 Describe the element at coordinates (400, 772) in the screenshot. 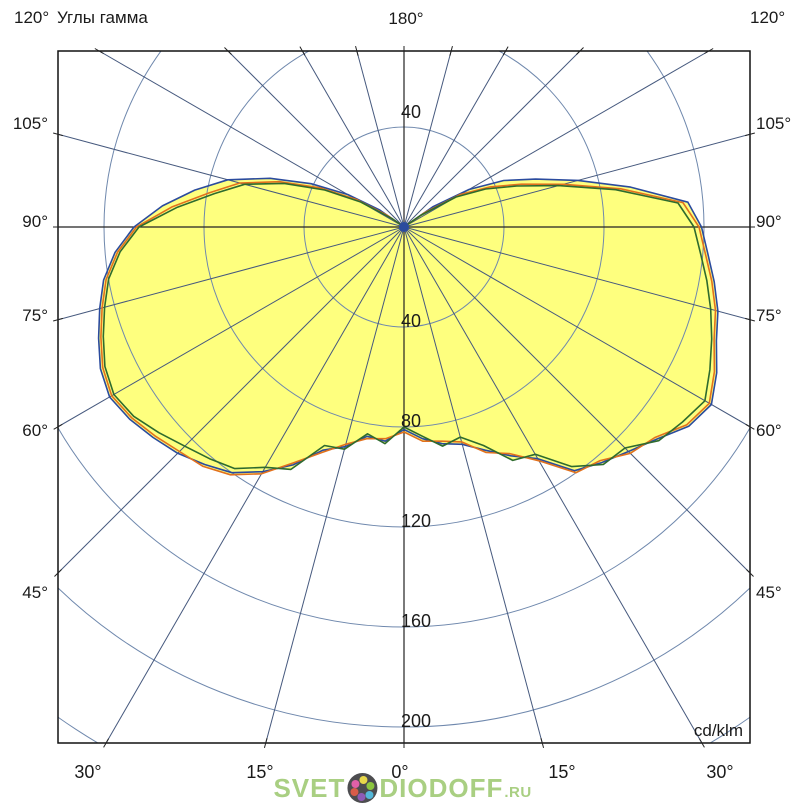

I see `gamma-label-bottom-2: 0°` at that location.